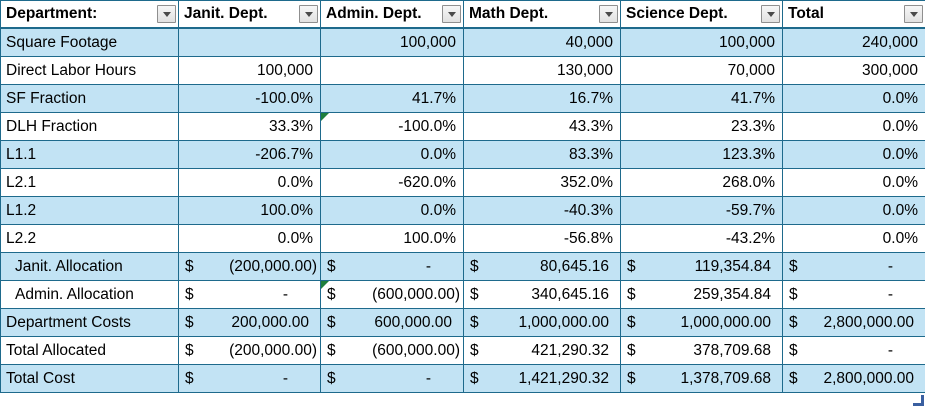 This screenshot has width=925, height=407. I want to click on cell-admin-allocation-math-dept: $340,645.16, so click(542, 294).